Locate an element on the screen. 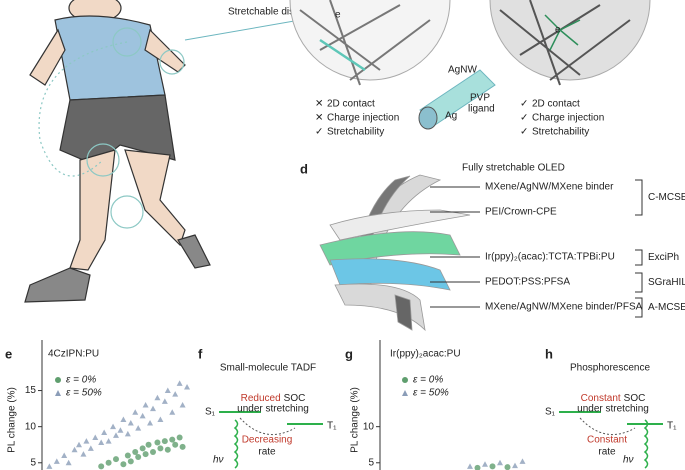 The height and width of the screenshot is (470, 685). chart-title: 4CzIPN:PU is located at coordinates (73, 354).